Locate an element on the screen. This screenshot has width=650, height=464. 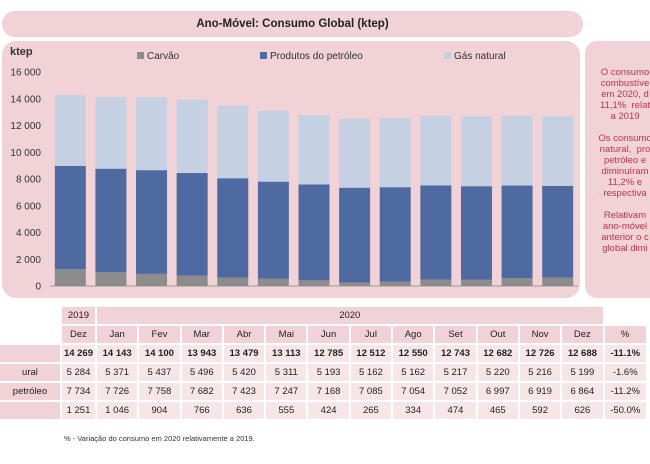
row-label: ural is located at coordinates (30, 372).